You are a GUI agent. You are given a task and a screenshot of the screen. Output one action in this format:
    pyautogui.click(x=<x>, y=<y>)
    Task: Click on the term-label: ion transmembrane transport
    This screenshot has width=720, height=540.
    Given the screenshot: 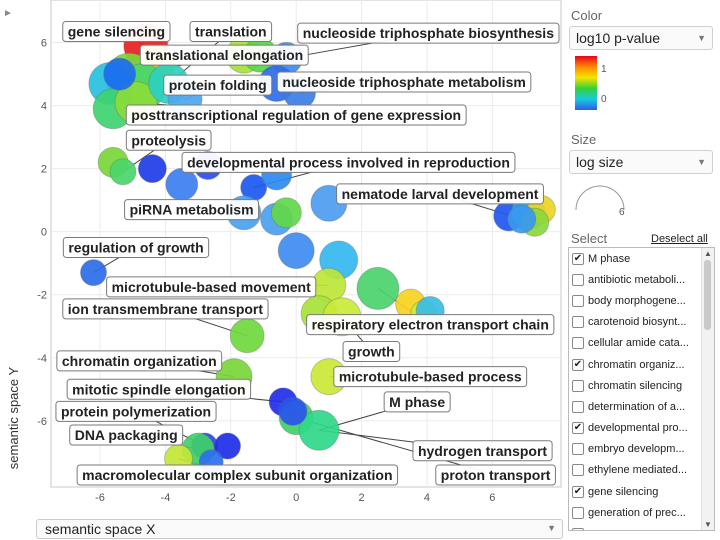 What is the action you would take?
    pyautogui.click(x=165, y=309)
    